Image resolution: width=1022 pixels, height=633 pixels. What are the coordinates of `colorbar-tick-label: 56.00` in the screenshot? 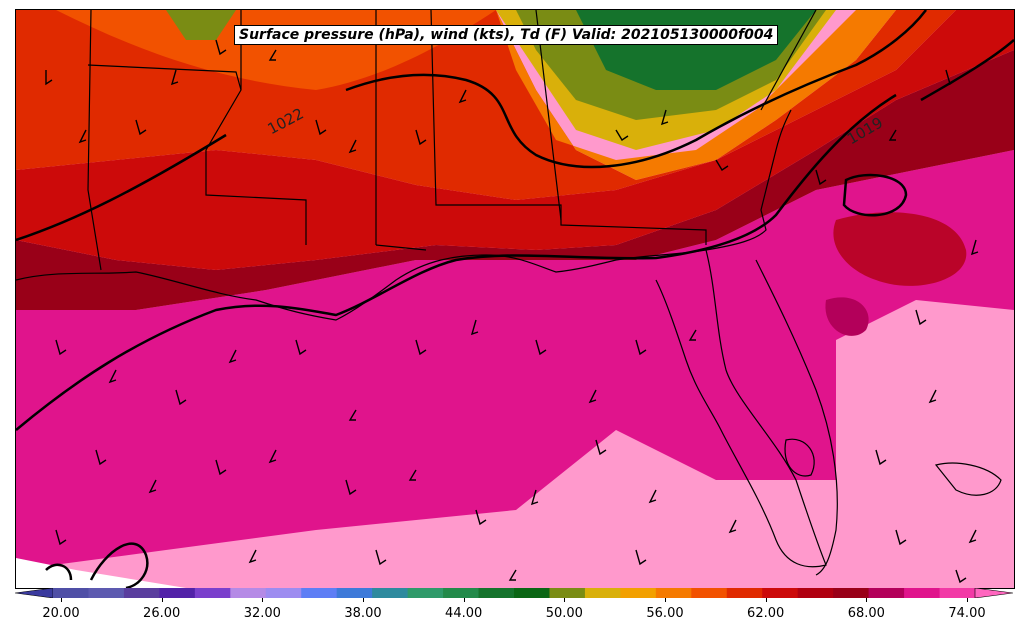 It's located at (665, 613).